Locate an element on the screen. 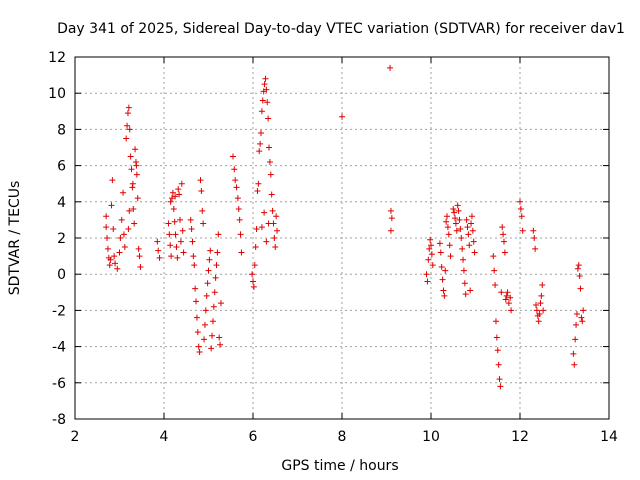 This screenshot has height=480, width=640. y-tick-label: 0 is located at coordinates (61, 275).